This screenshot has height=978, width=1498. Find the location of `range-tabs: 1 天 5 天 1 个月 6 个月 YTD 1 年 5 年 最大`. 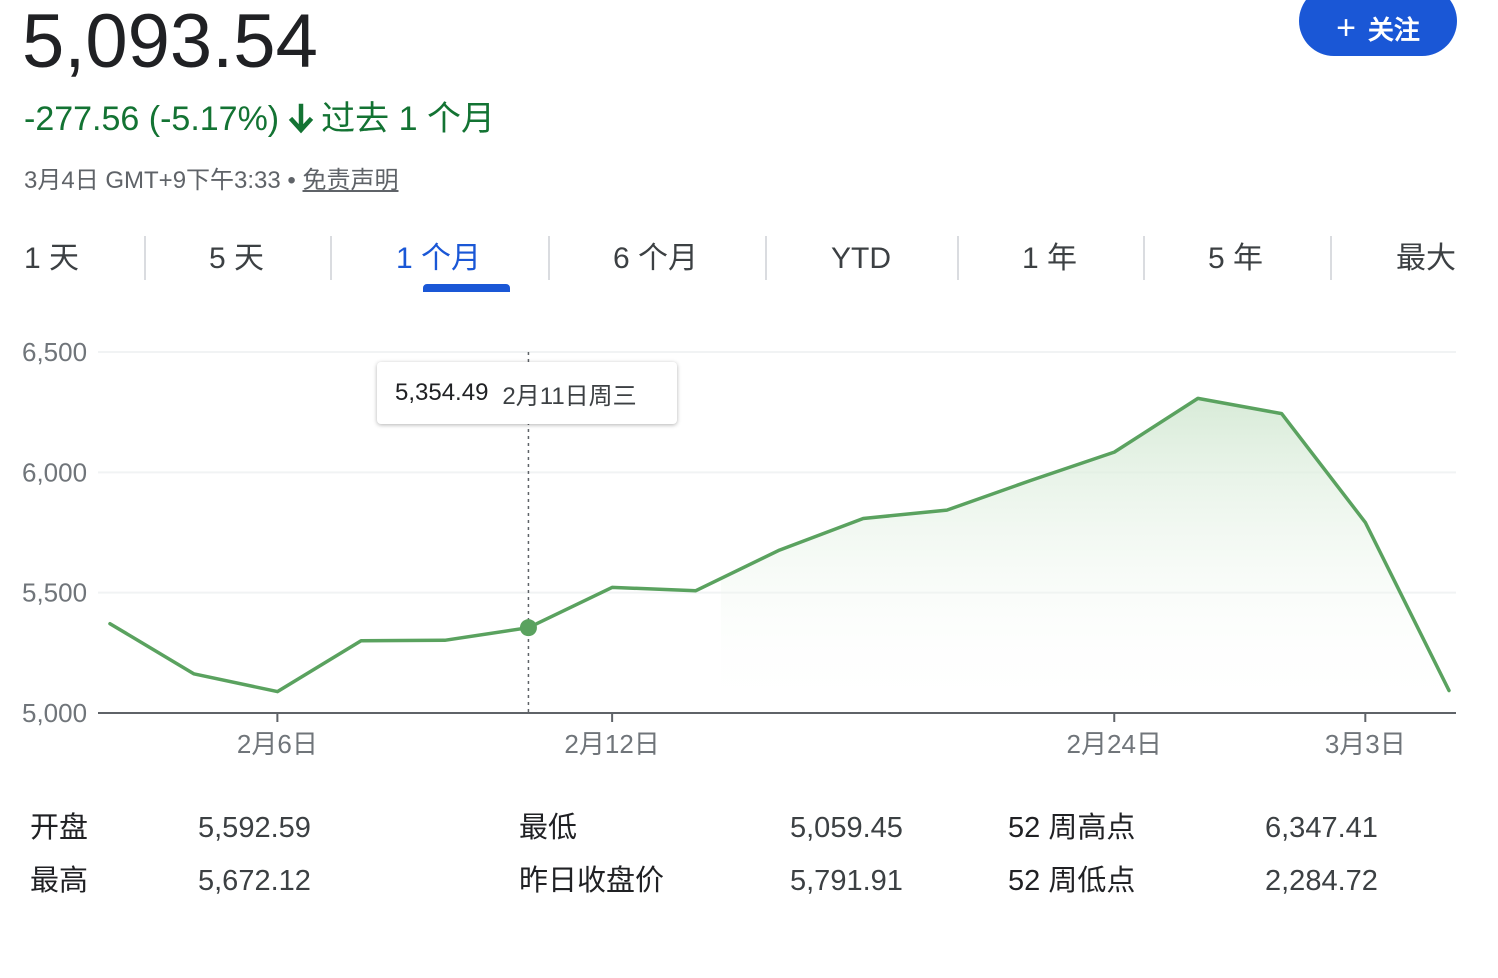

range-tabs: 1 天 5 天 1 个月 6 个月 YTD 1 年 5 年 最大 is located at coordinates (749, 262).